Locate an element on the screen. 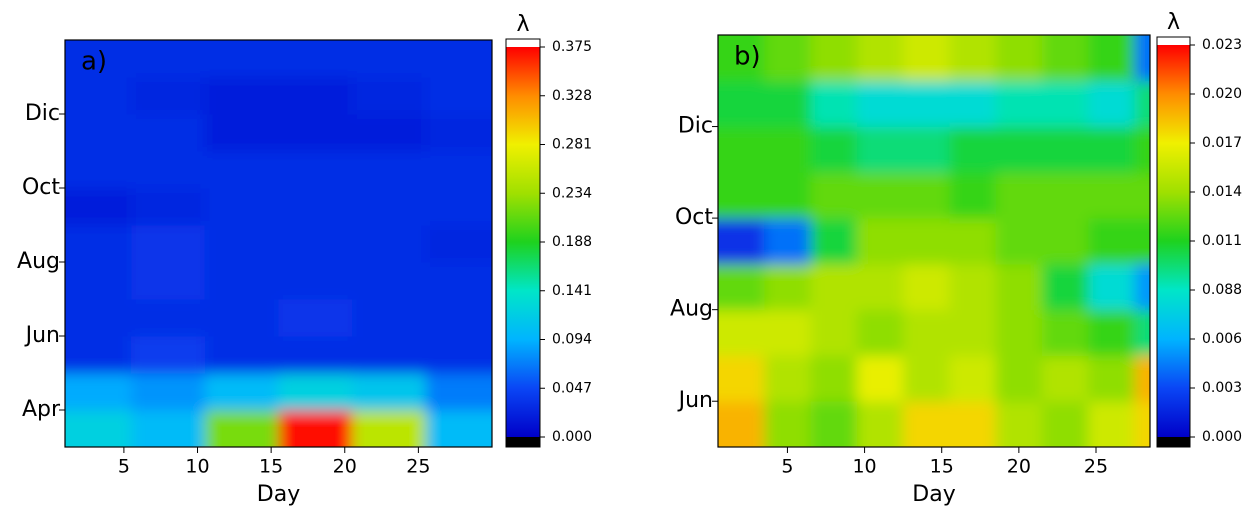 The height and width of the screenshot is (516, 1260). colorbar-tick-label: 0.047 is located at coordinates (572, 388).